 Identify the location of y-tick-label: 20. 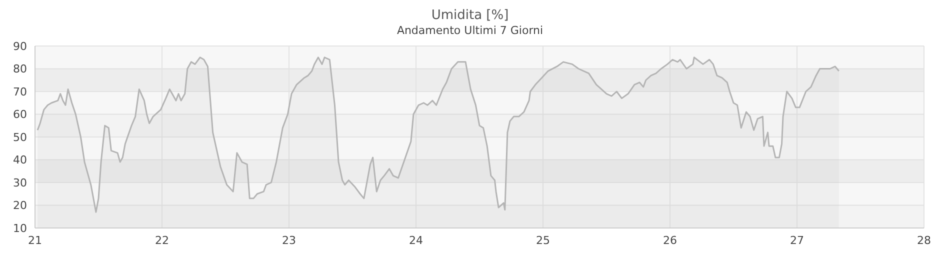
(20, 205).